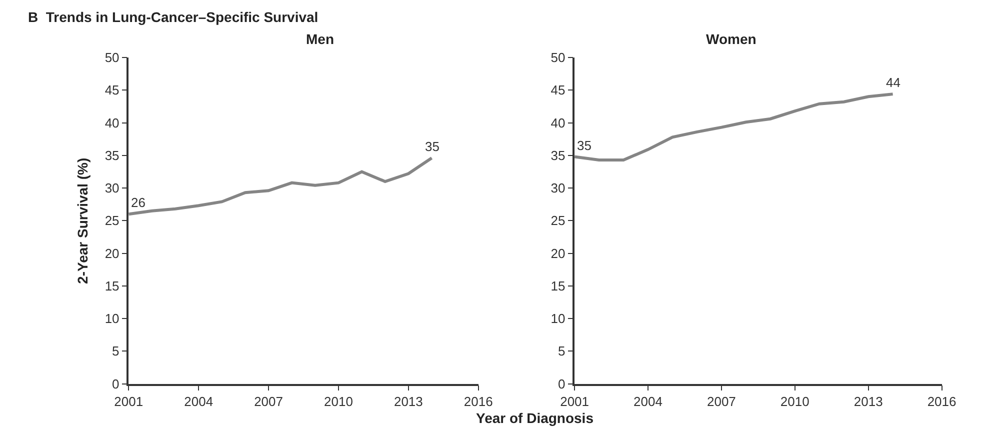 This screenshot has width=982, height=436. Describe the element at coordinates (138, 202) in the screenshot. I see `data-label: 26` at that location.